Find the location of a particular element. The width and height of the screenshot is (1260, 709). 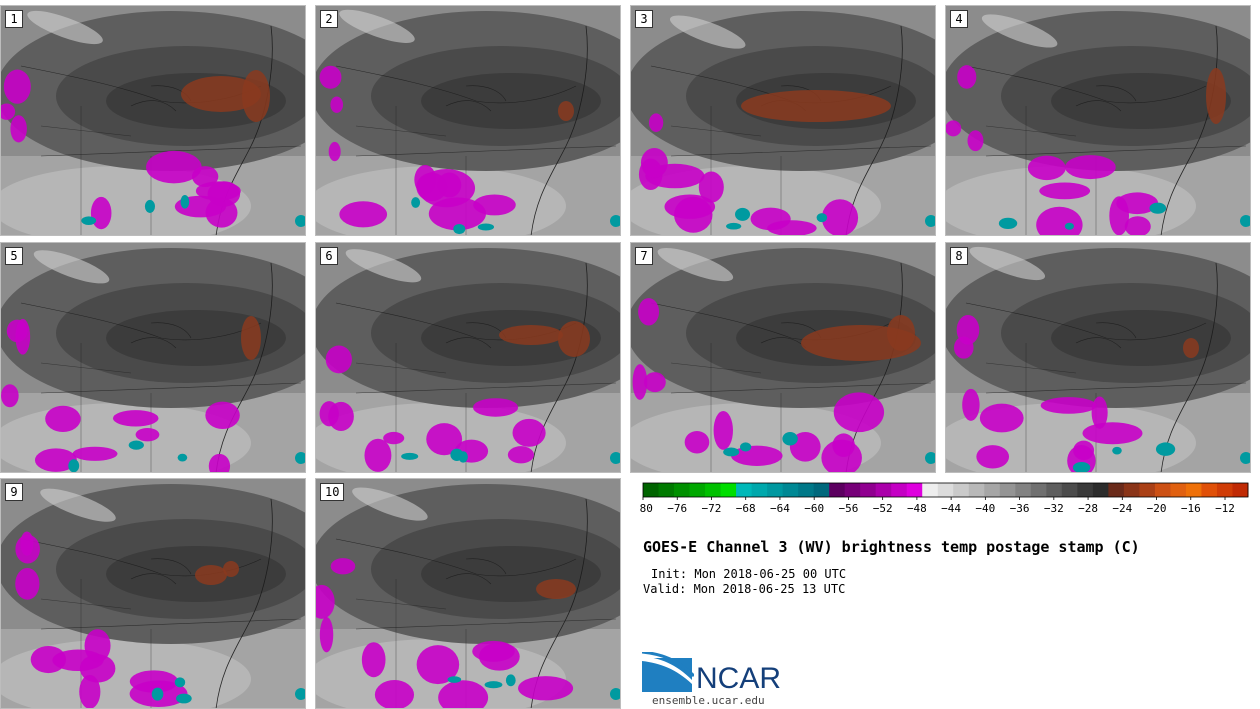

colorbar-tick-label: −64 is located at coordinates (780, 508).